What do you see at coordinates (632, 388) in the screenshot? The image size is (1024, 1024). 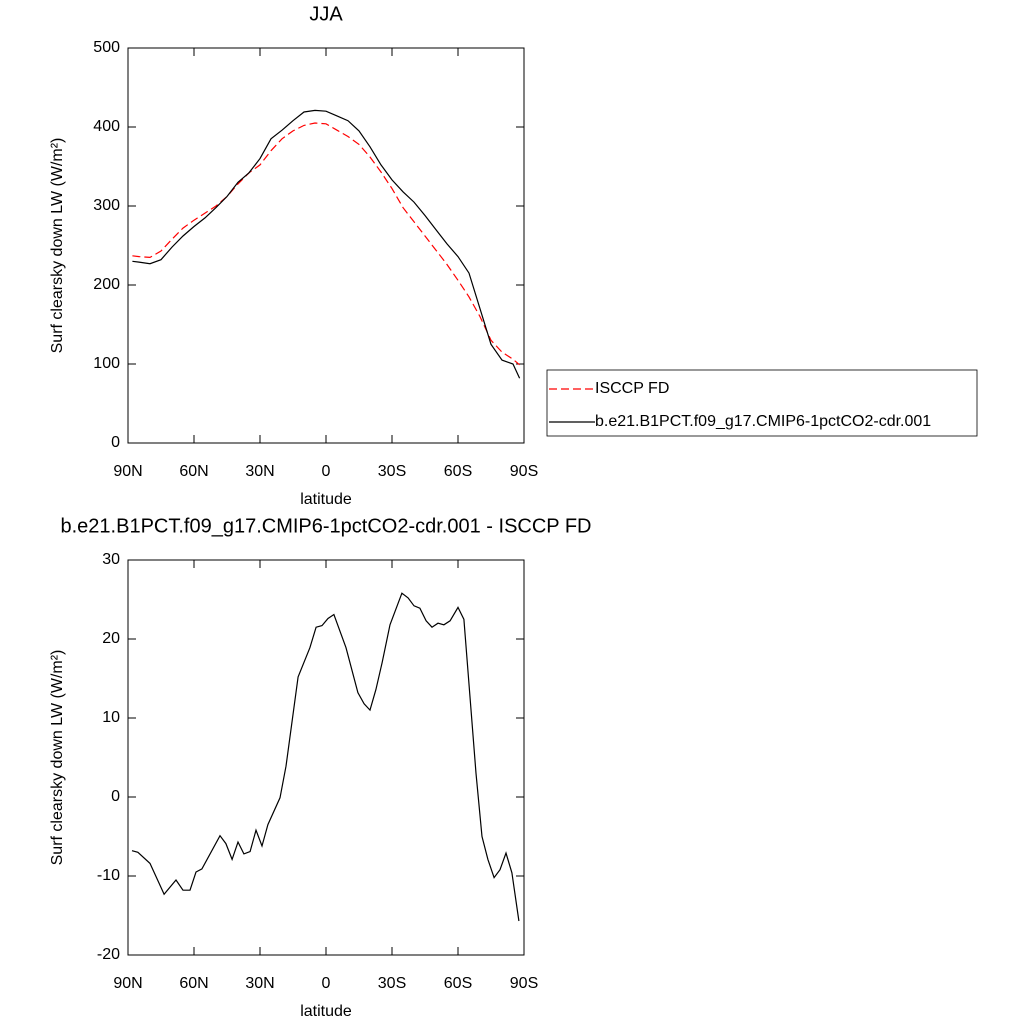 I see `legend-label: ISCCP FD` at bounding box center [632, 388].